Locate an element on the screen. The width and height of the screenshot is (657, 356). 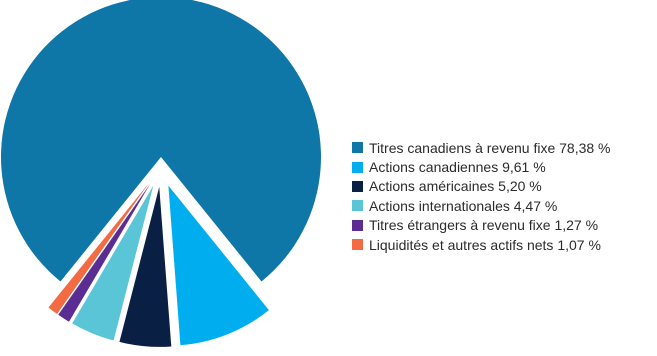
legend-label: Liquidités et autres actifs nets 1,07 % is located at coordinates (485, 244).